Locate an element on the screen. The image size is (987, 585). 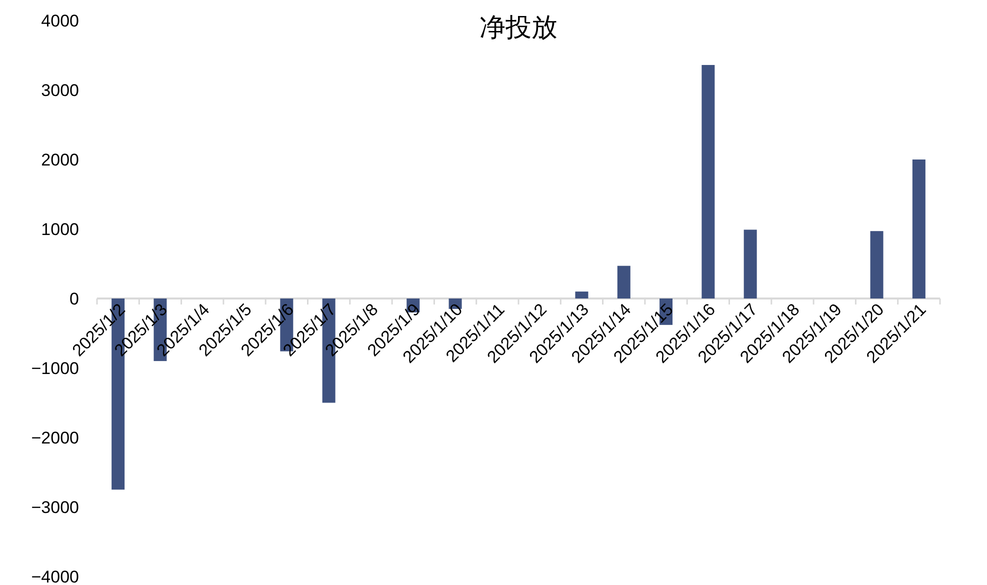
y-tick-label: 4000 is located at coordinates (60, 21).